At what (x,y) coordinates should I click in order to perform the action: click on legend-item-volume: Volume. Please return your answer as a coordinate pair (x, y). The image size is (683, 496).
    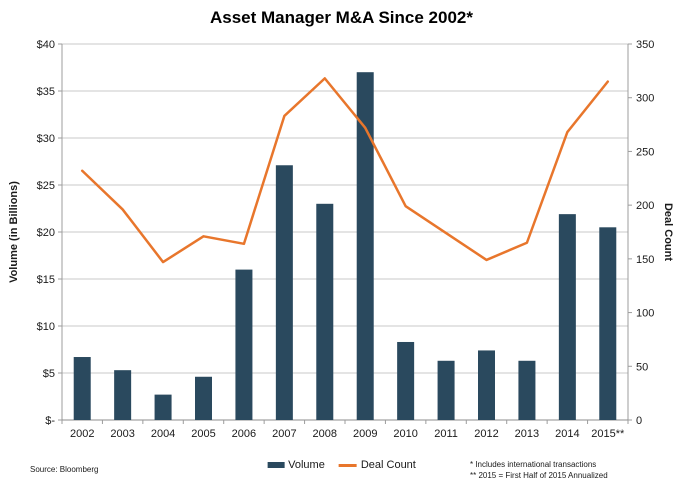
    Looking at the image, I should click on (296, 465).